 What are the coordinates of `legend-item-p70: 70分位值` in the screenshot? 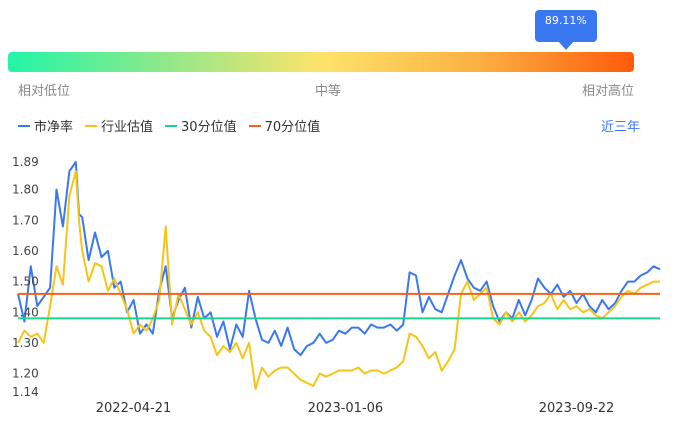 It's located at (284, 125).